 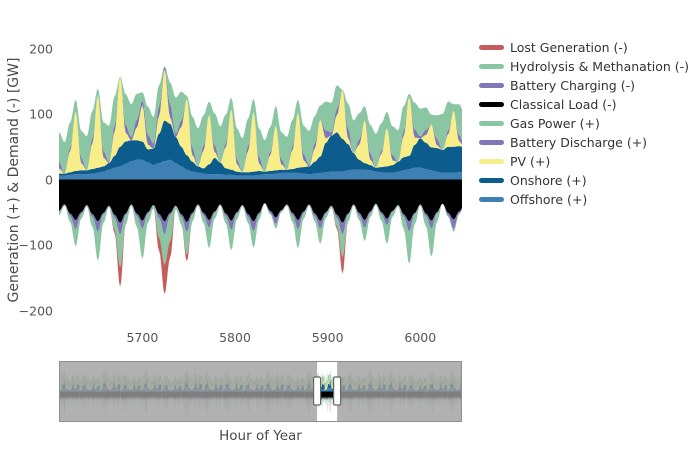 What do you see at coordinates (317, 391) in the screenshot?
I see `rangeslider-handle-left` at bounding box center [317, 391].